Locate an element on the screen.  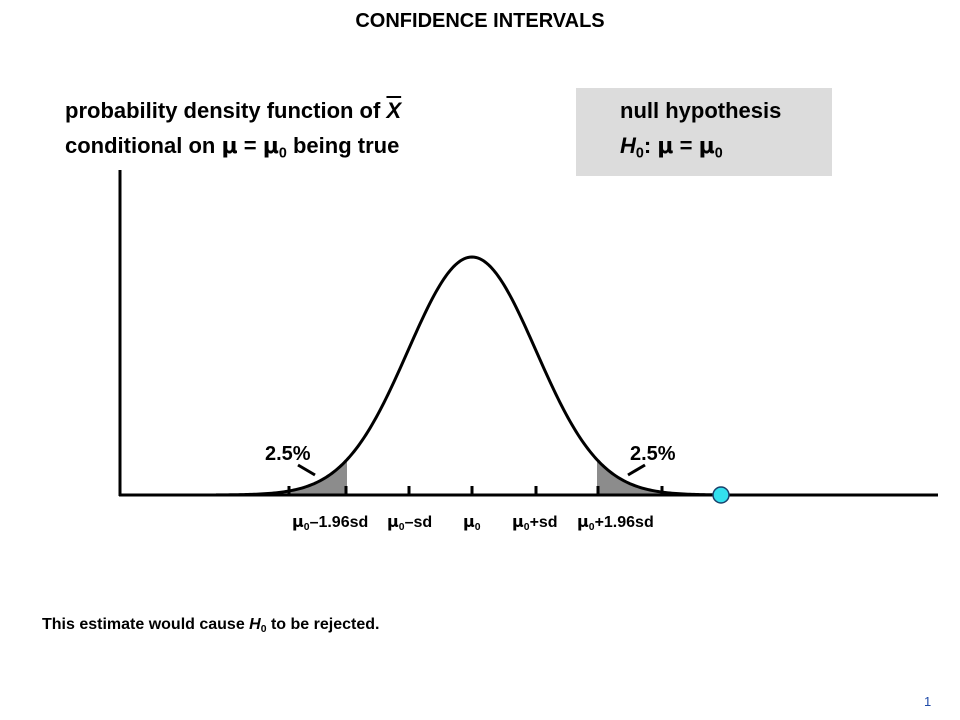
tick-label-mu0: μ0 is located at coordinates (472, 523).